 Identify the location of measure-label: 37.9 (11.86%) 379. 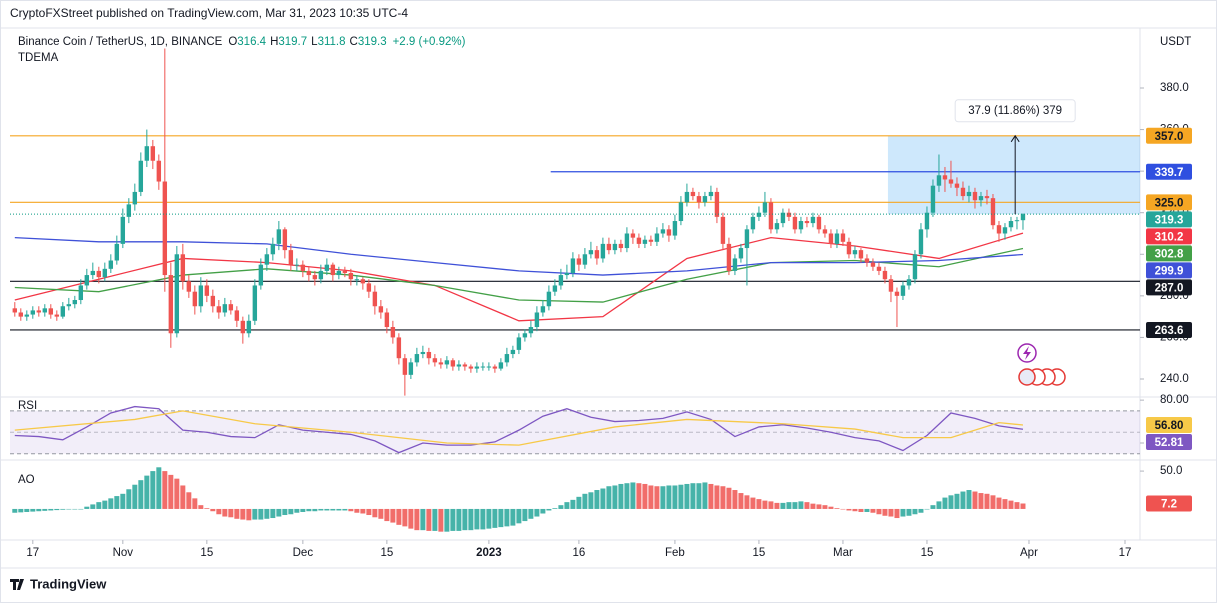
(1015, 111).